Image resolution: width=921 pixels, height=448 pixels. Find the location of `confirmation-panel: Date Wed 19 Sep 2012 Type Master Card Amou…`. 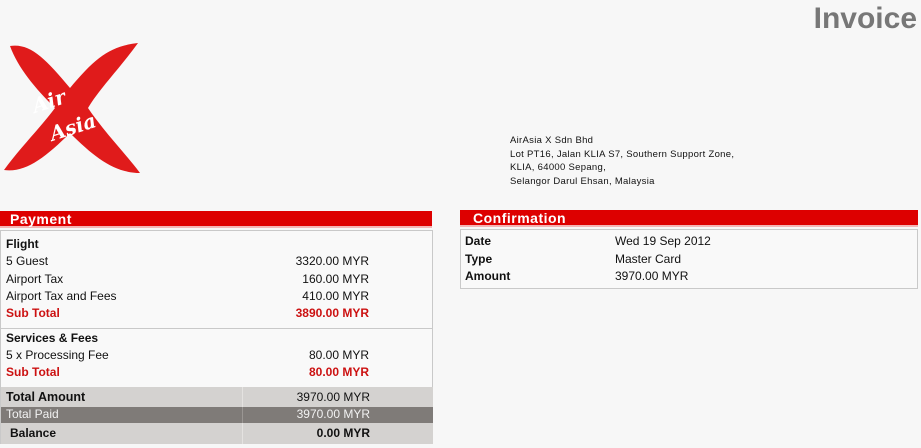

confirmation-panel: Date Wed 19 Sep 2012 Type Master Card Amou… is located at coordinates (689, 259).